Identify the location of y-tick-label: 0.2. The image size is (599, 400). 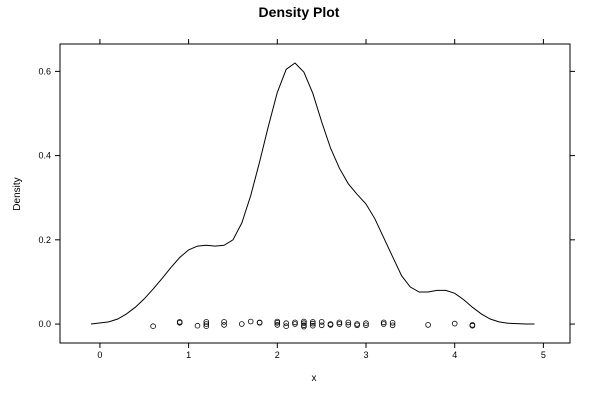
(44, 240).